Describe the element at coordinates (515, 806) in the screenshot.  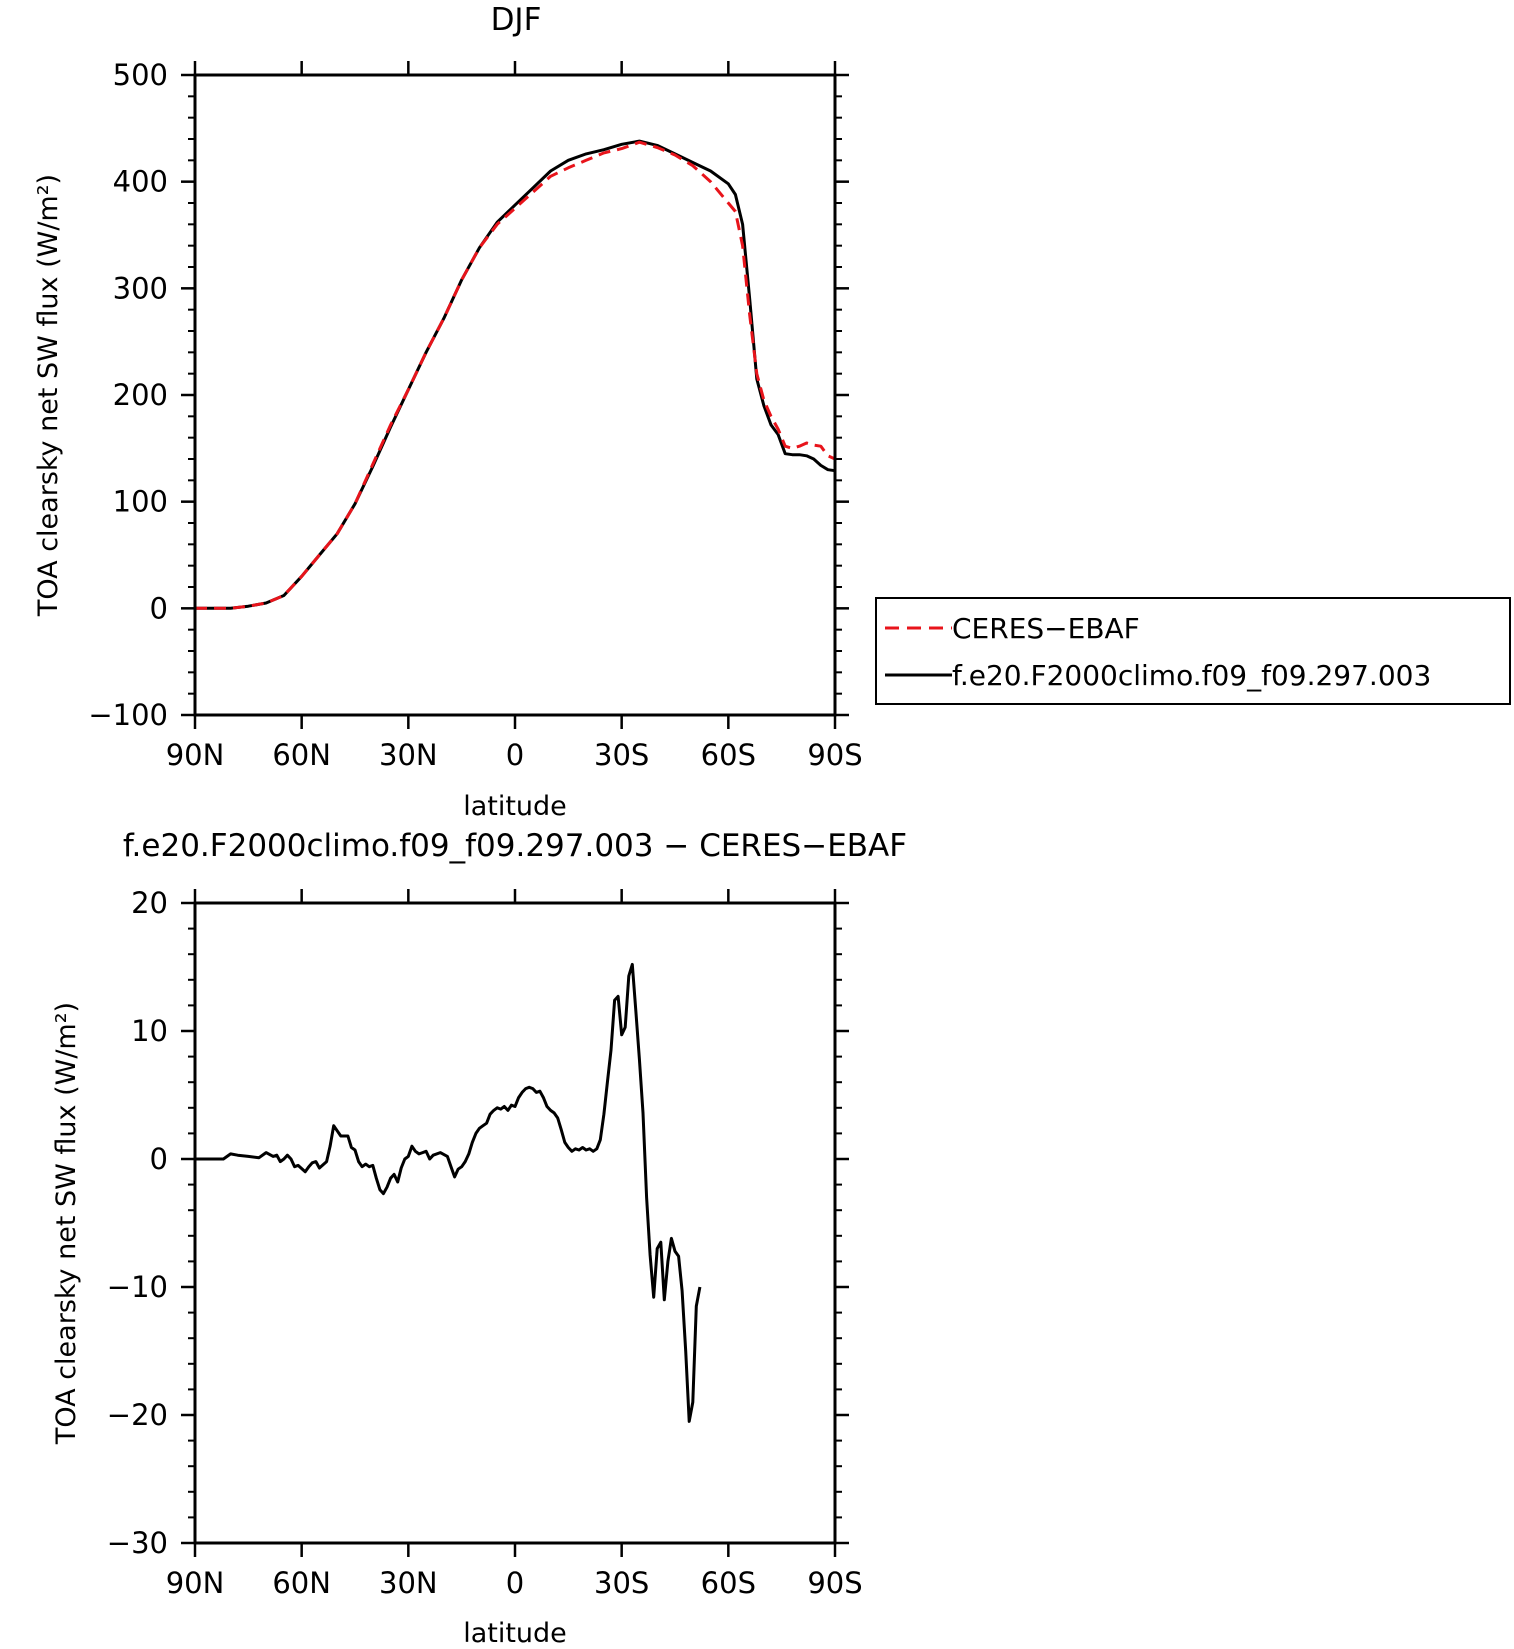
I see `top-x-axis-label: latitude` at that location.